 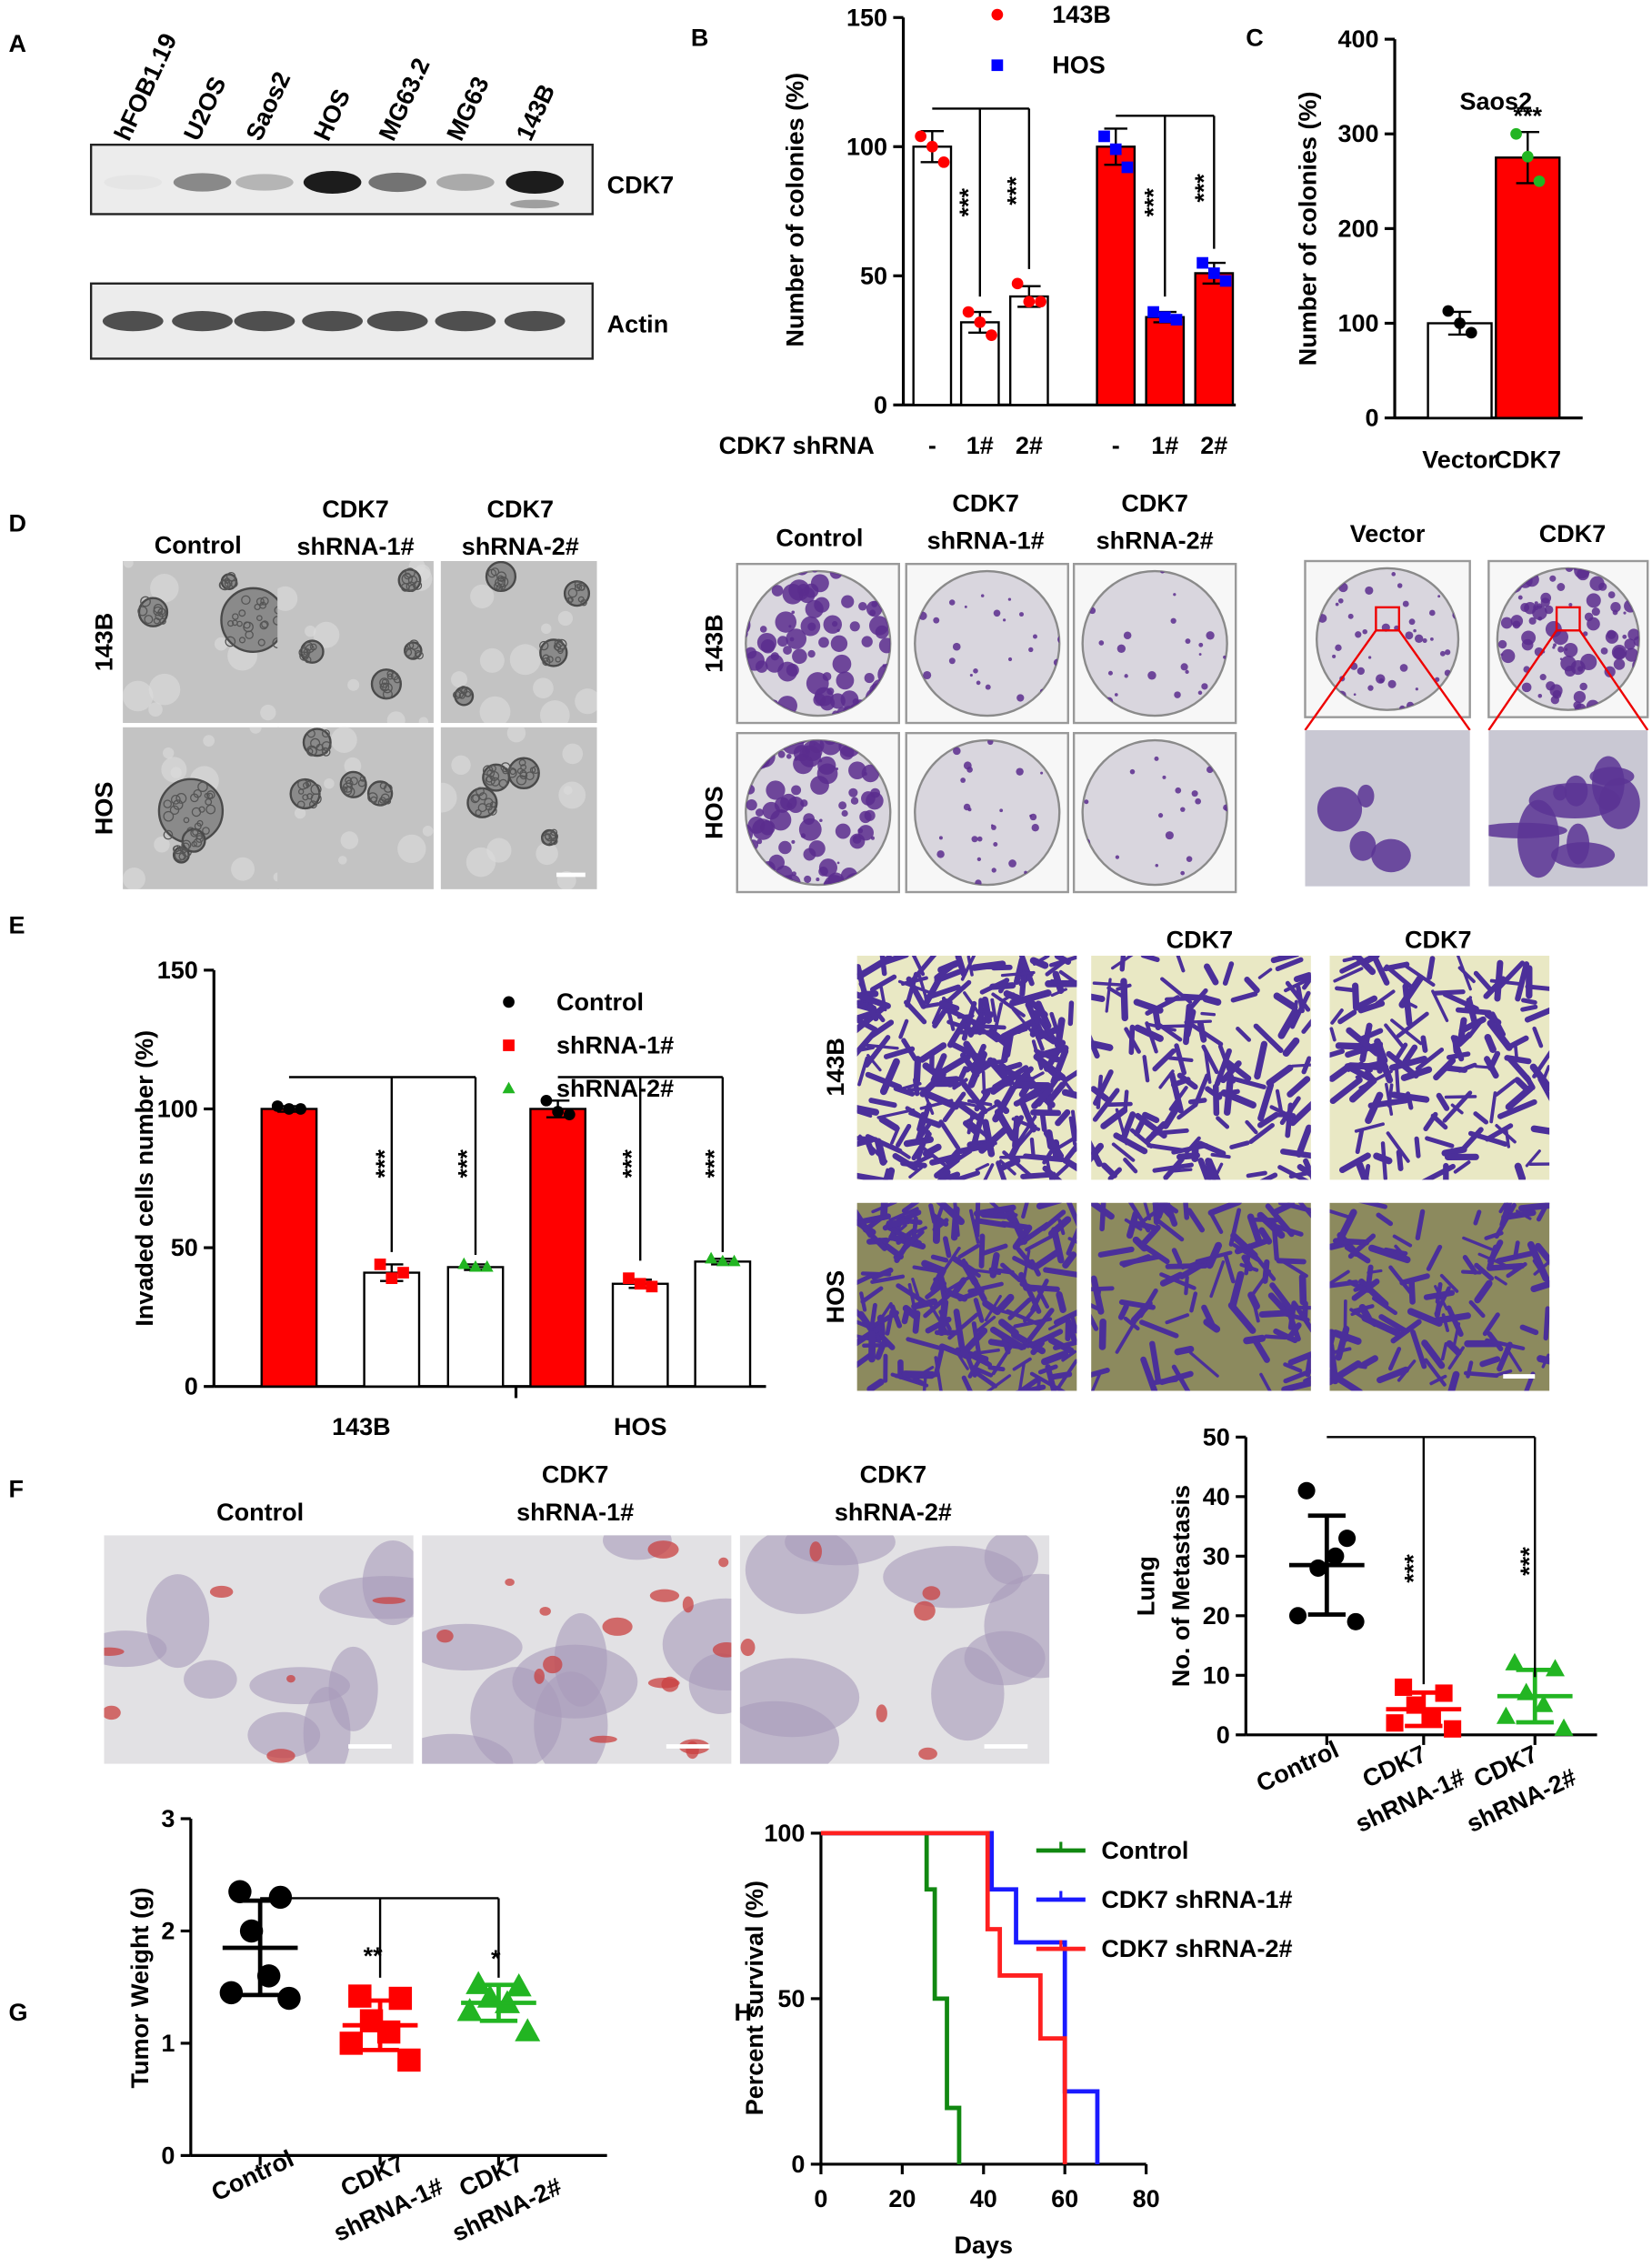 What do you see at coordinates (1372, 418) in the screenshot?
I see `y-tick-label: 0` at bounding box center [1372, 418].